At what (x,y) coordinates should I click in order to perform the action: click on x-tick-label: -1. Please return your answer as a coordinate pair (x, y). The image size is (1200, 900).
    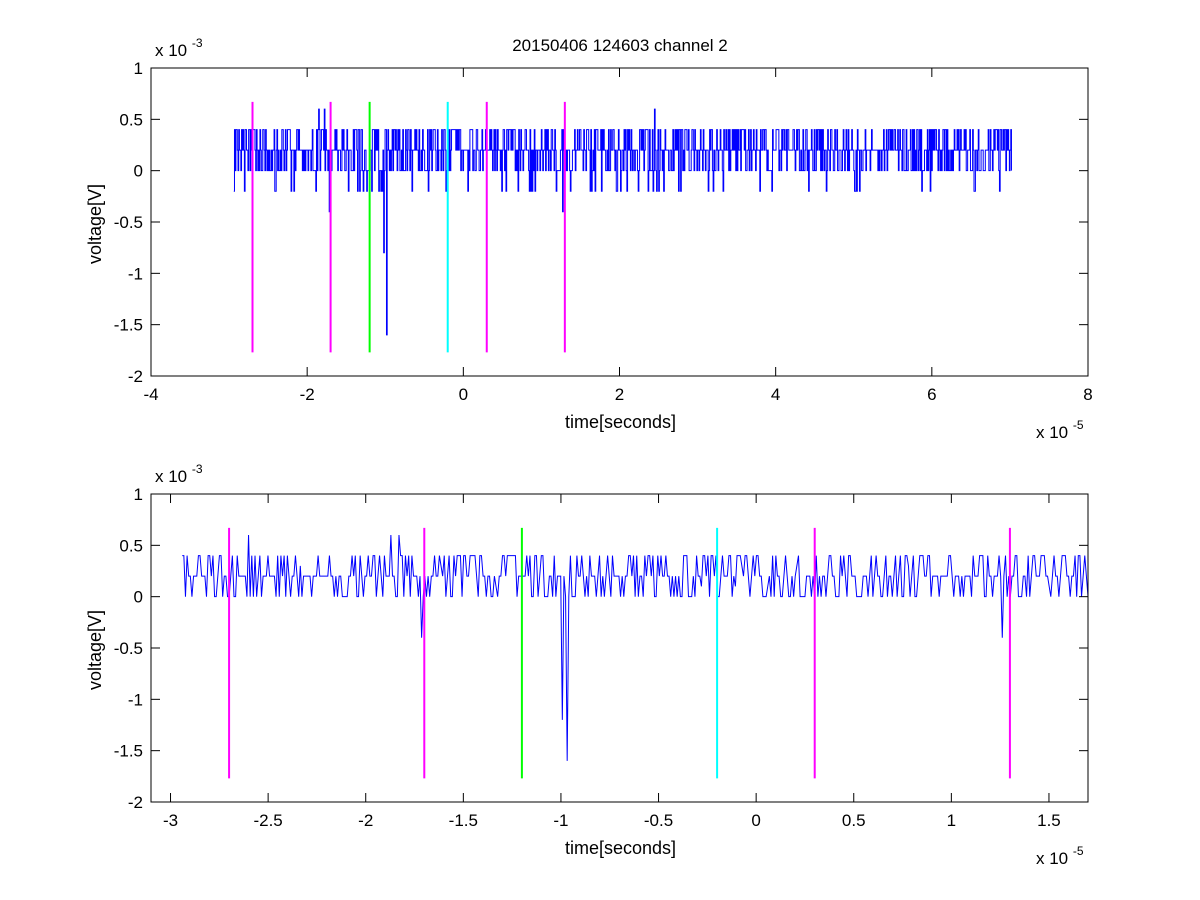
    Looking at the image, I should click on (560, 820).